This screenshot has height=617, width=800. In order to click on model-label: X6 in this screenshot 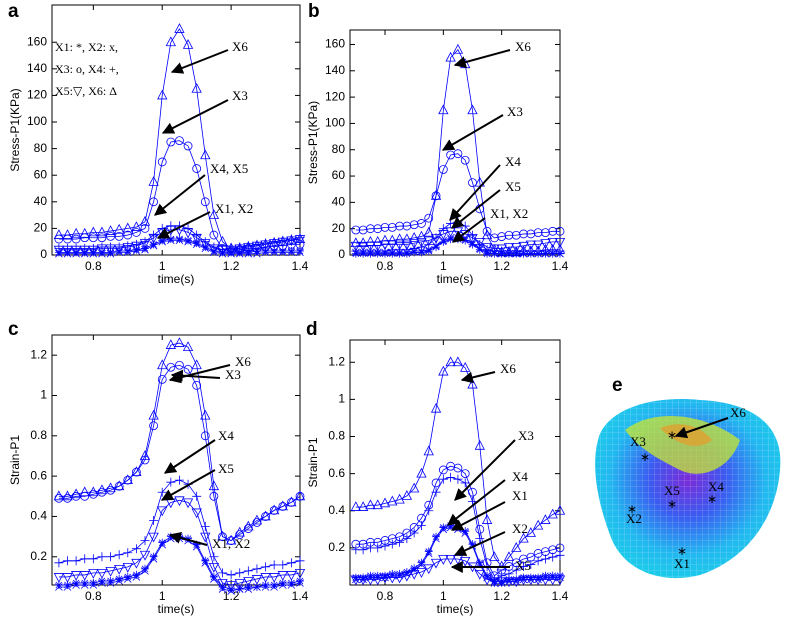, I will do `click(738, 412)`.